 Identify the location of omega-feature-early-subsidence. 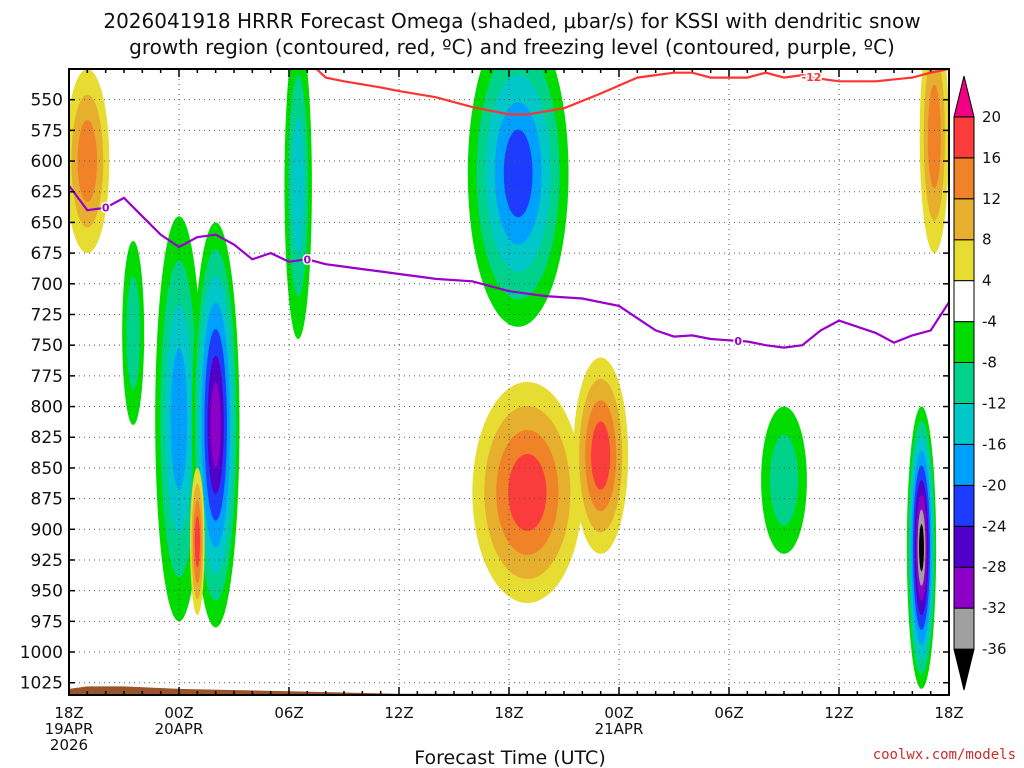
(197, 541).